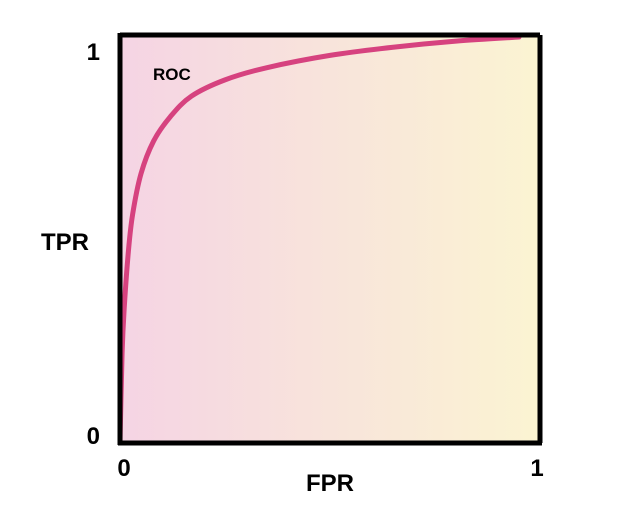 This screenshot has height=521, width=629. What do you see at coordinates (172, 74) in the screenshot?
I see `roc-series-label: ROC` at bounding box center [172, 74].